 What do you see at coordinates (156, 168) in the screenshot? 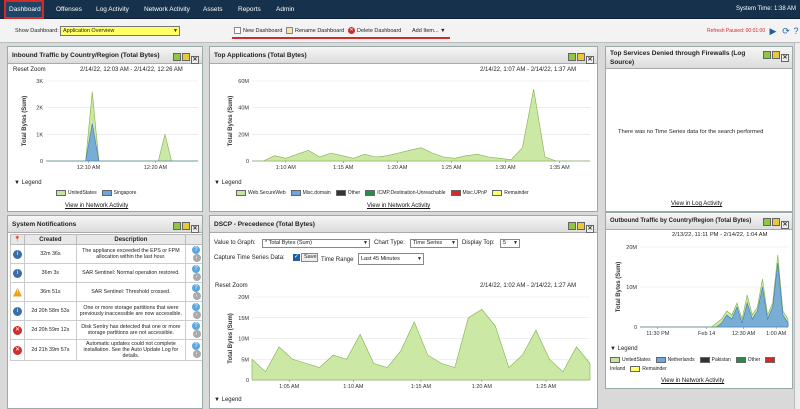
I see `x-tick-label: 12:20 AM` at bounding box center [156, 168].